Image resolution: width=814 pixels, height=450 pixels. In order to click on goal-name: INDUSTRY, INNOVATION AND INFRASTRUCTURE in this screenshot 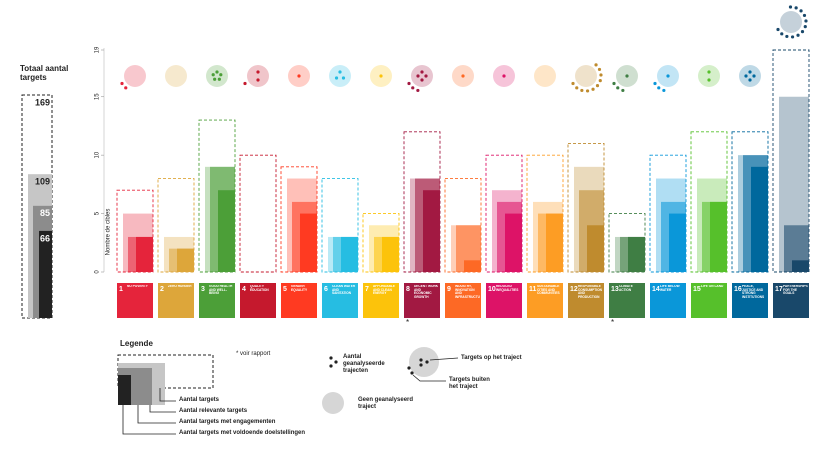, I will do `click(467, 292)`.